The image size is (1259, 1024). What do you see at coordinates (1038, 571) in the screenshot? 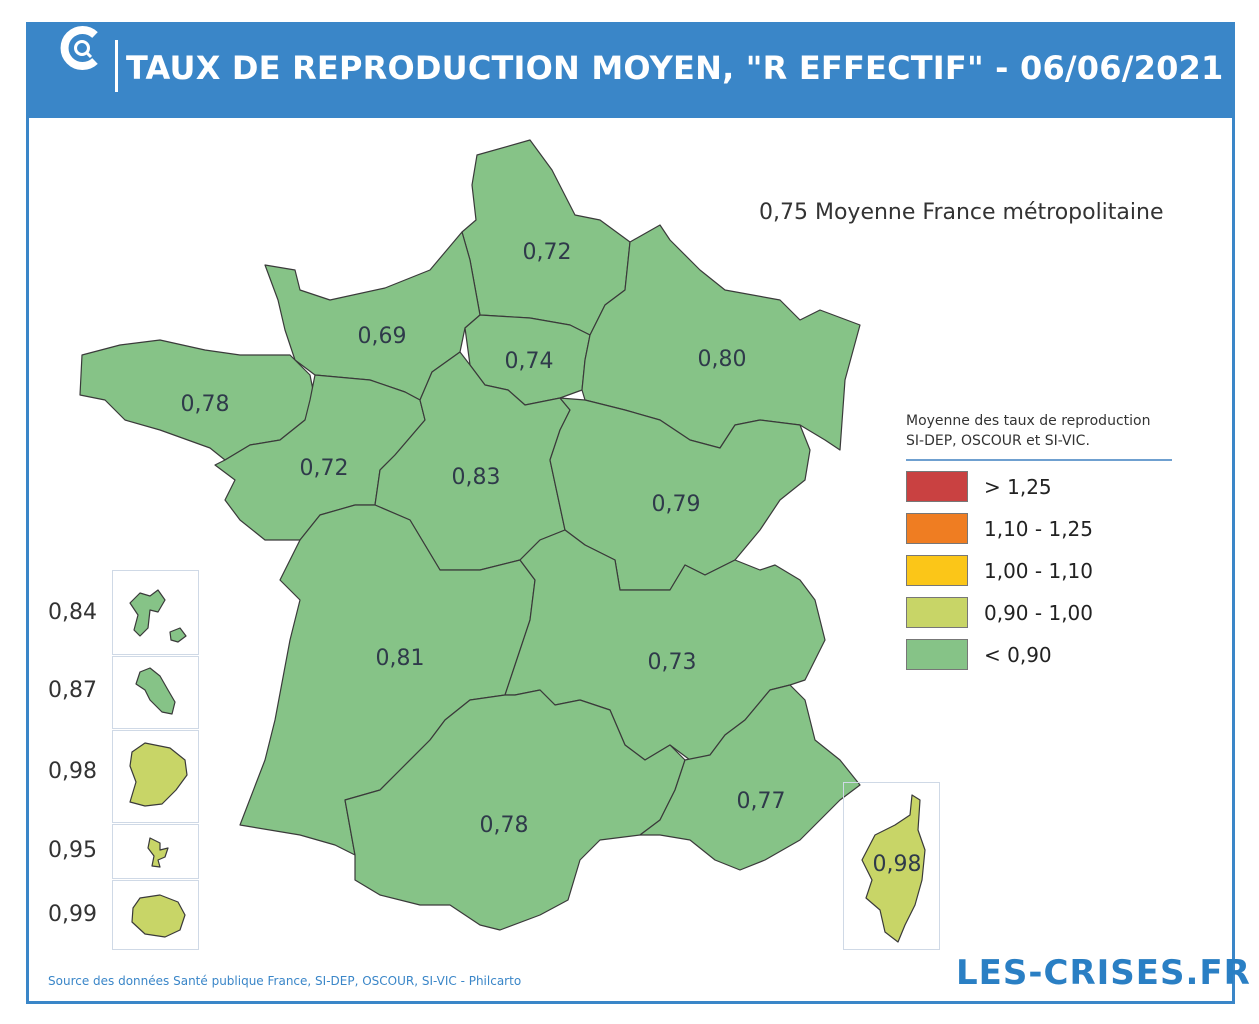
I see `legend-label: 1,00 - 1,10` at bounding box center [1038, 571].